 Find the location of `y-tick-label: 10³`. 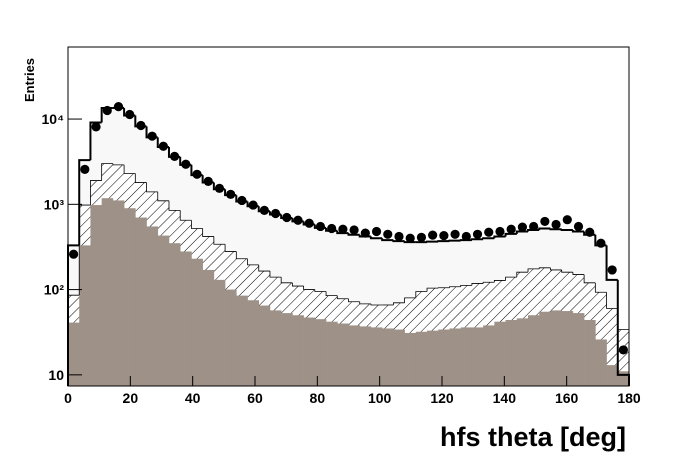

y-tick-label: 10³ is located at coordinates (54, 204).